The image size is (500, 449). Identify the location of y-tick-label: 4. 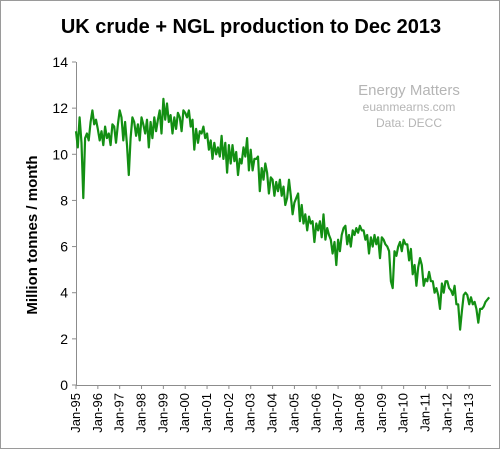
(64, 293).